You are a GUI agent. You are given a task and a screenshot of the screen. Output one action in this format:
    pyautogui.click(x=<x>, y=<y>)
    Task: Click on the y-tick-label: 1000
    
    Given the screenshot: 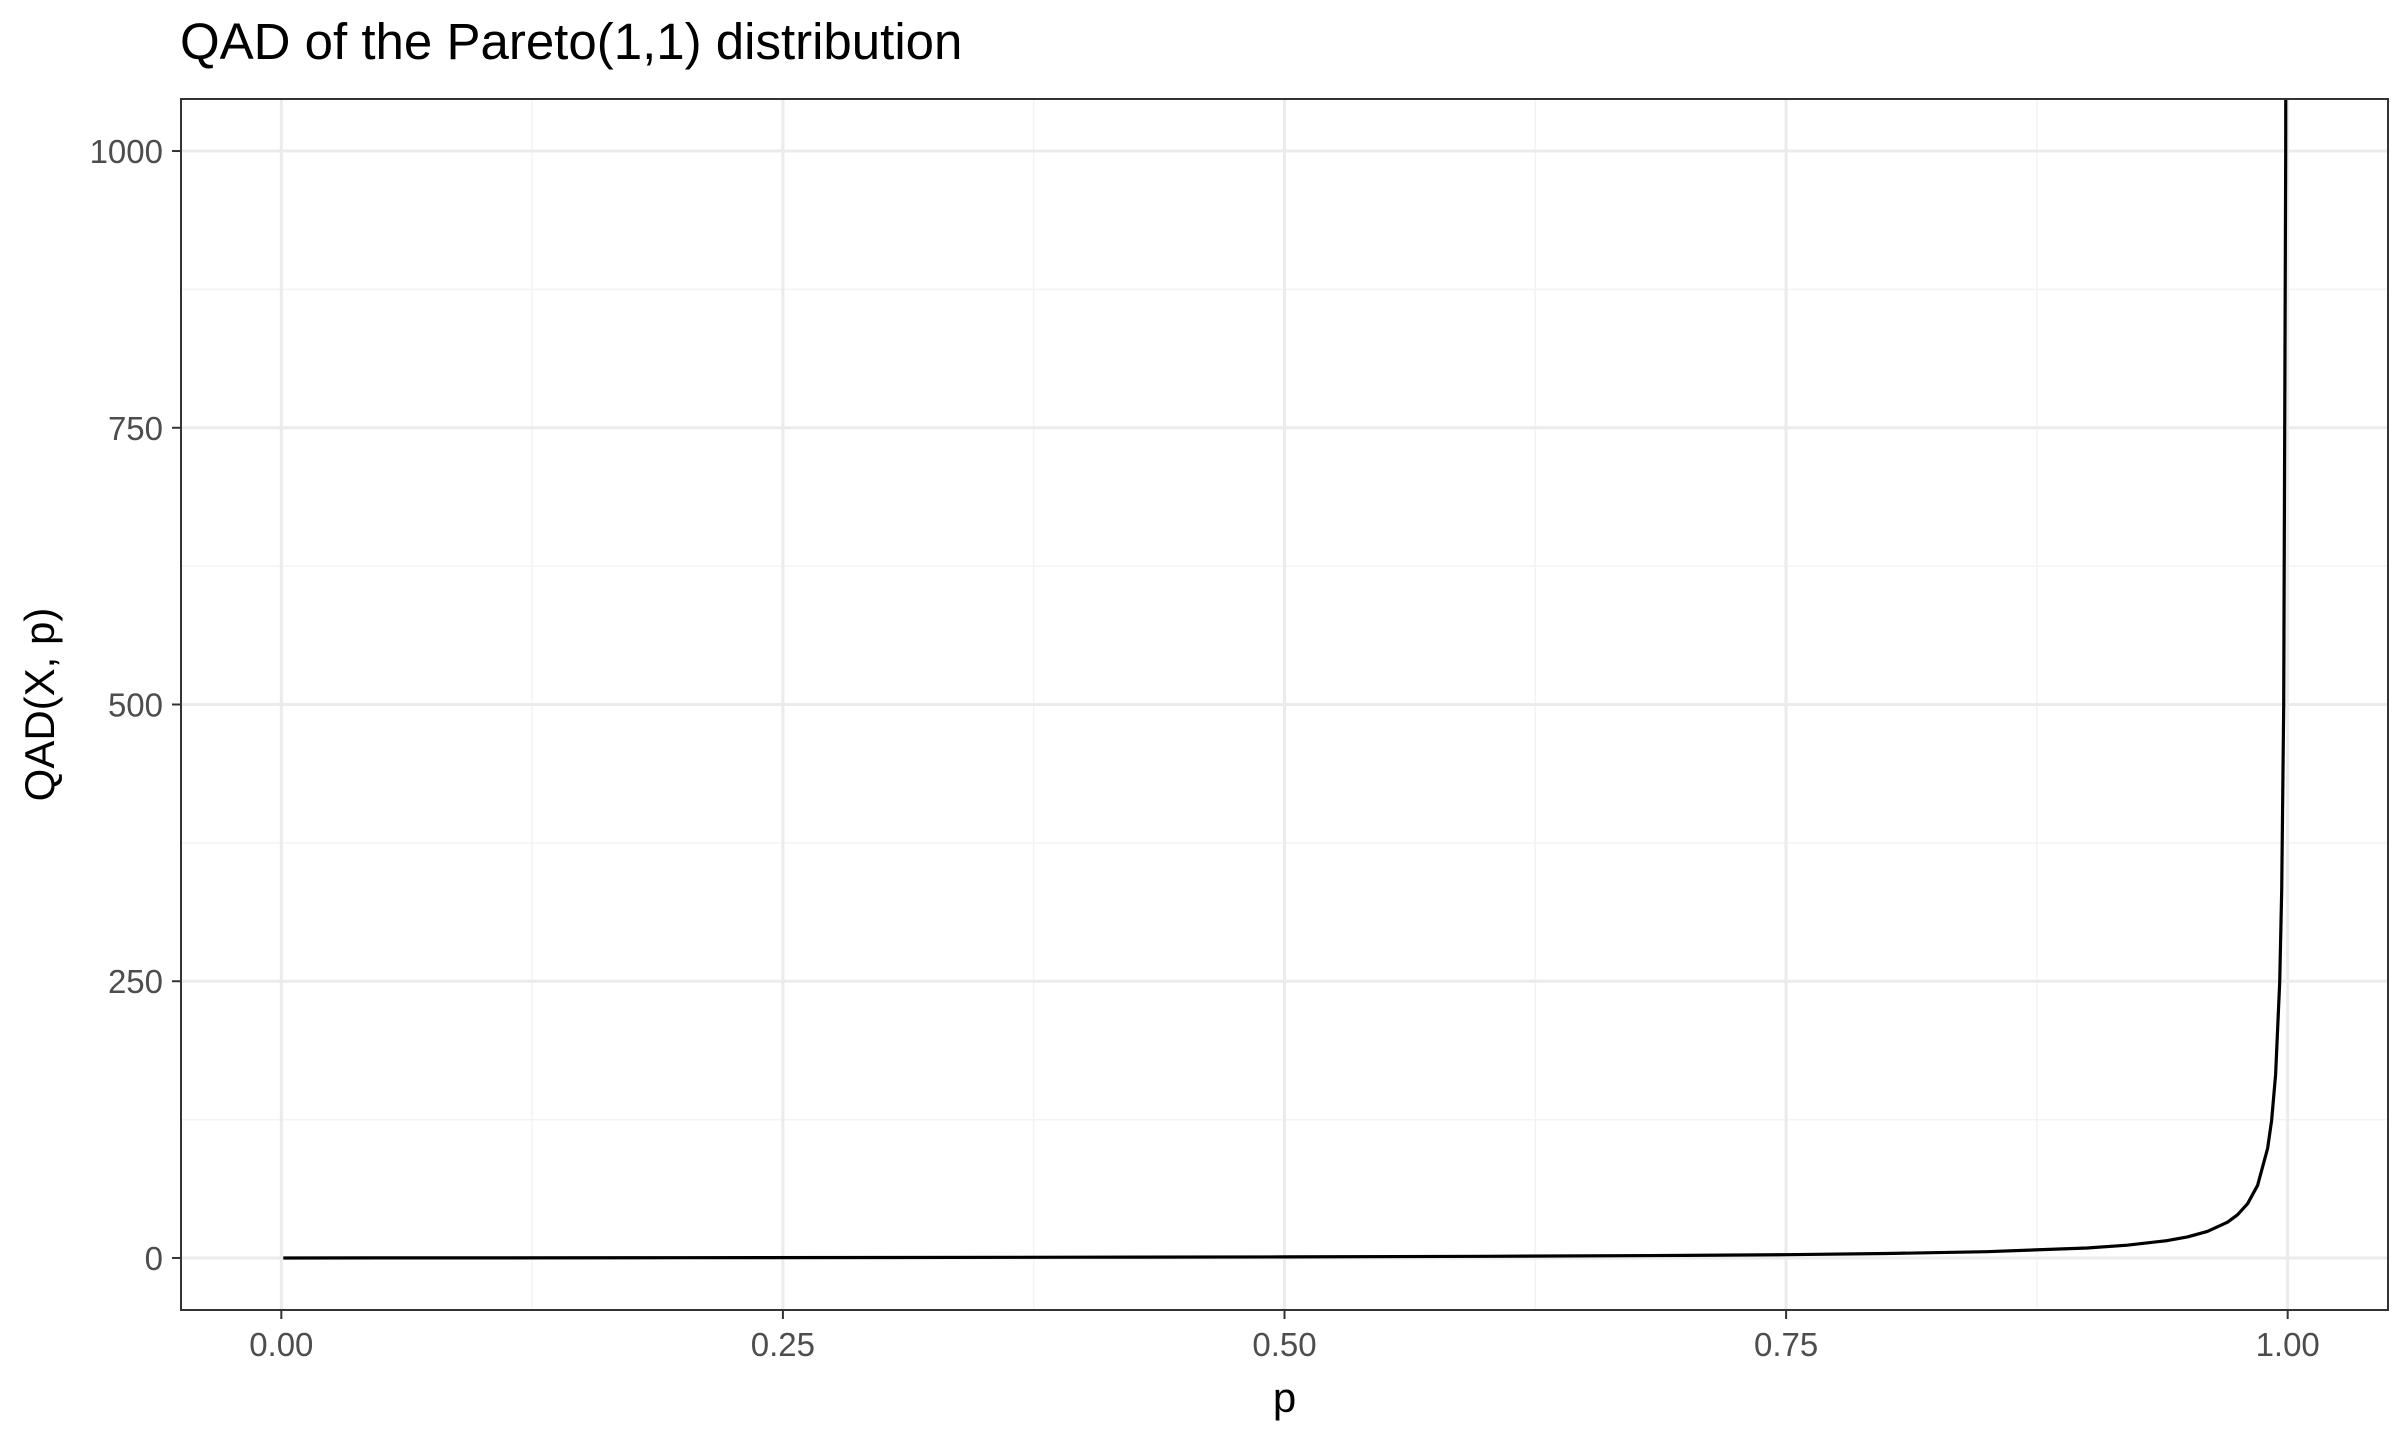 What is the action you would take?
    pyautogui.click(x=126, y=151)
    